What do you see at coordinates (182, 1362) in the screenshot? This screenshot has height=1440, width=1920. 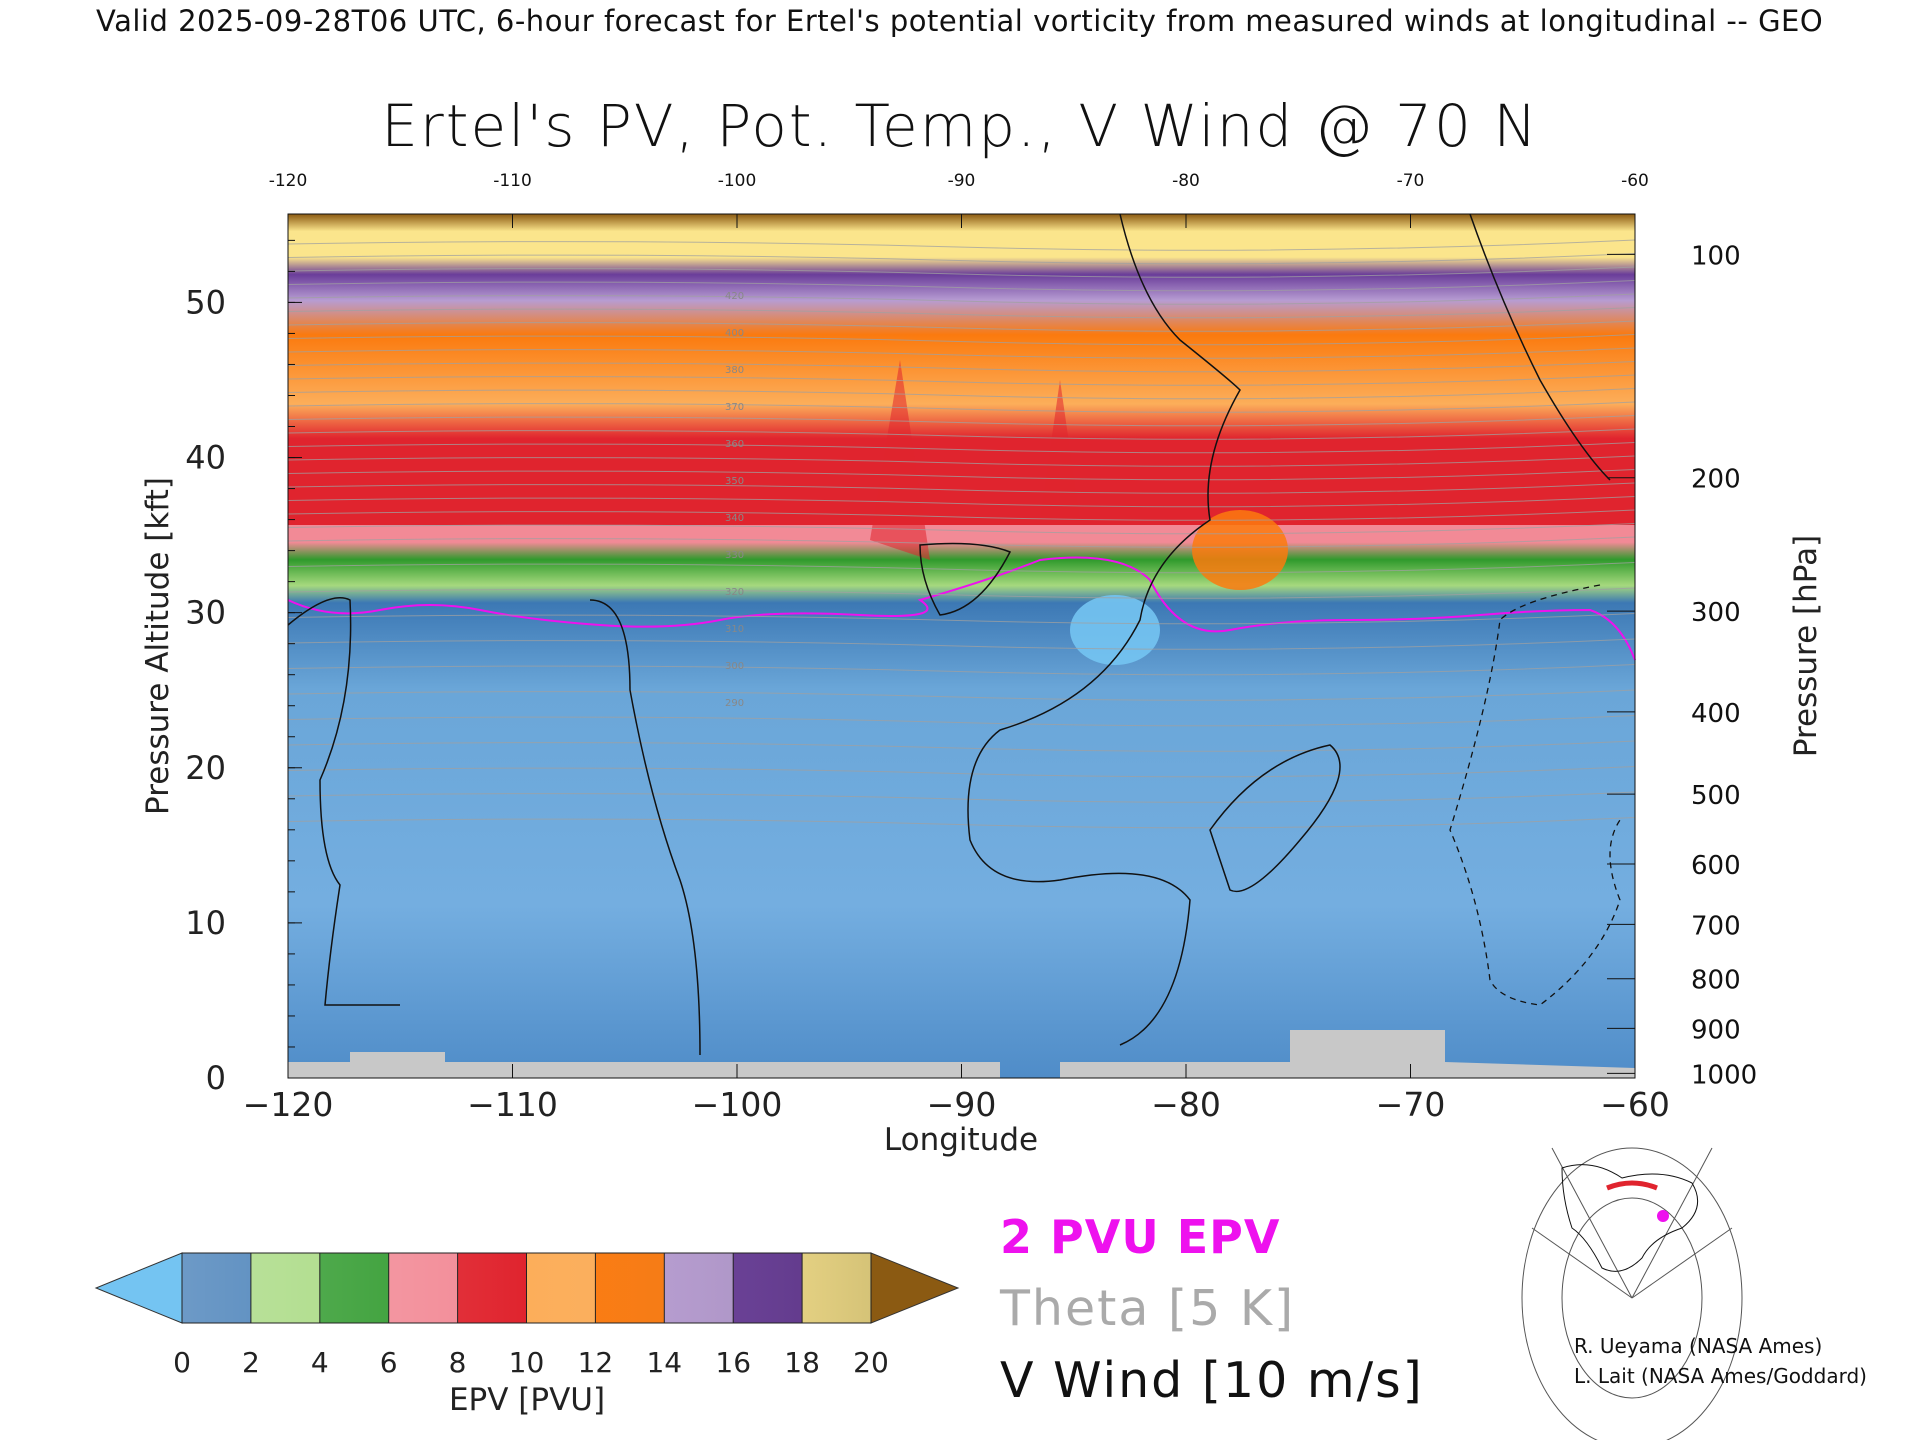 I see `colorbar-tick-label: 0` at bounding box center [182, 1362].